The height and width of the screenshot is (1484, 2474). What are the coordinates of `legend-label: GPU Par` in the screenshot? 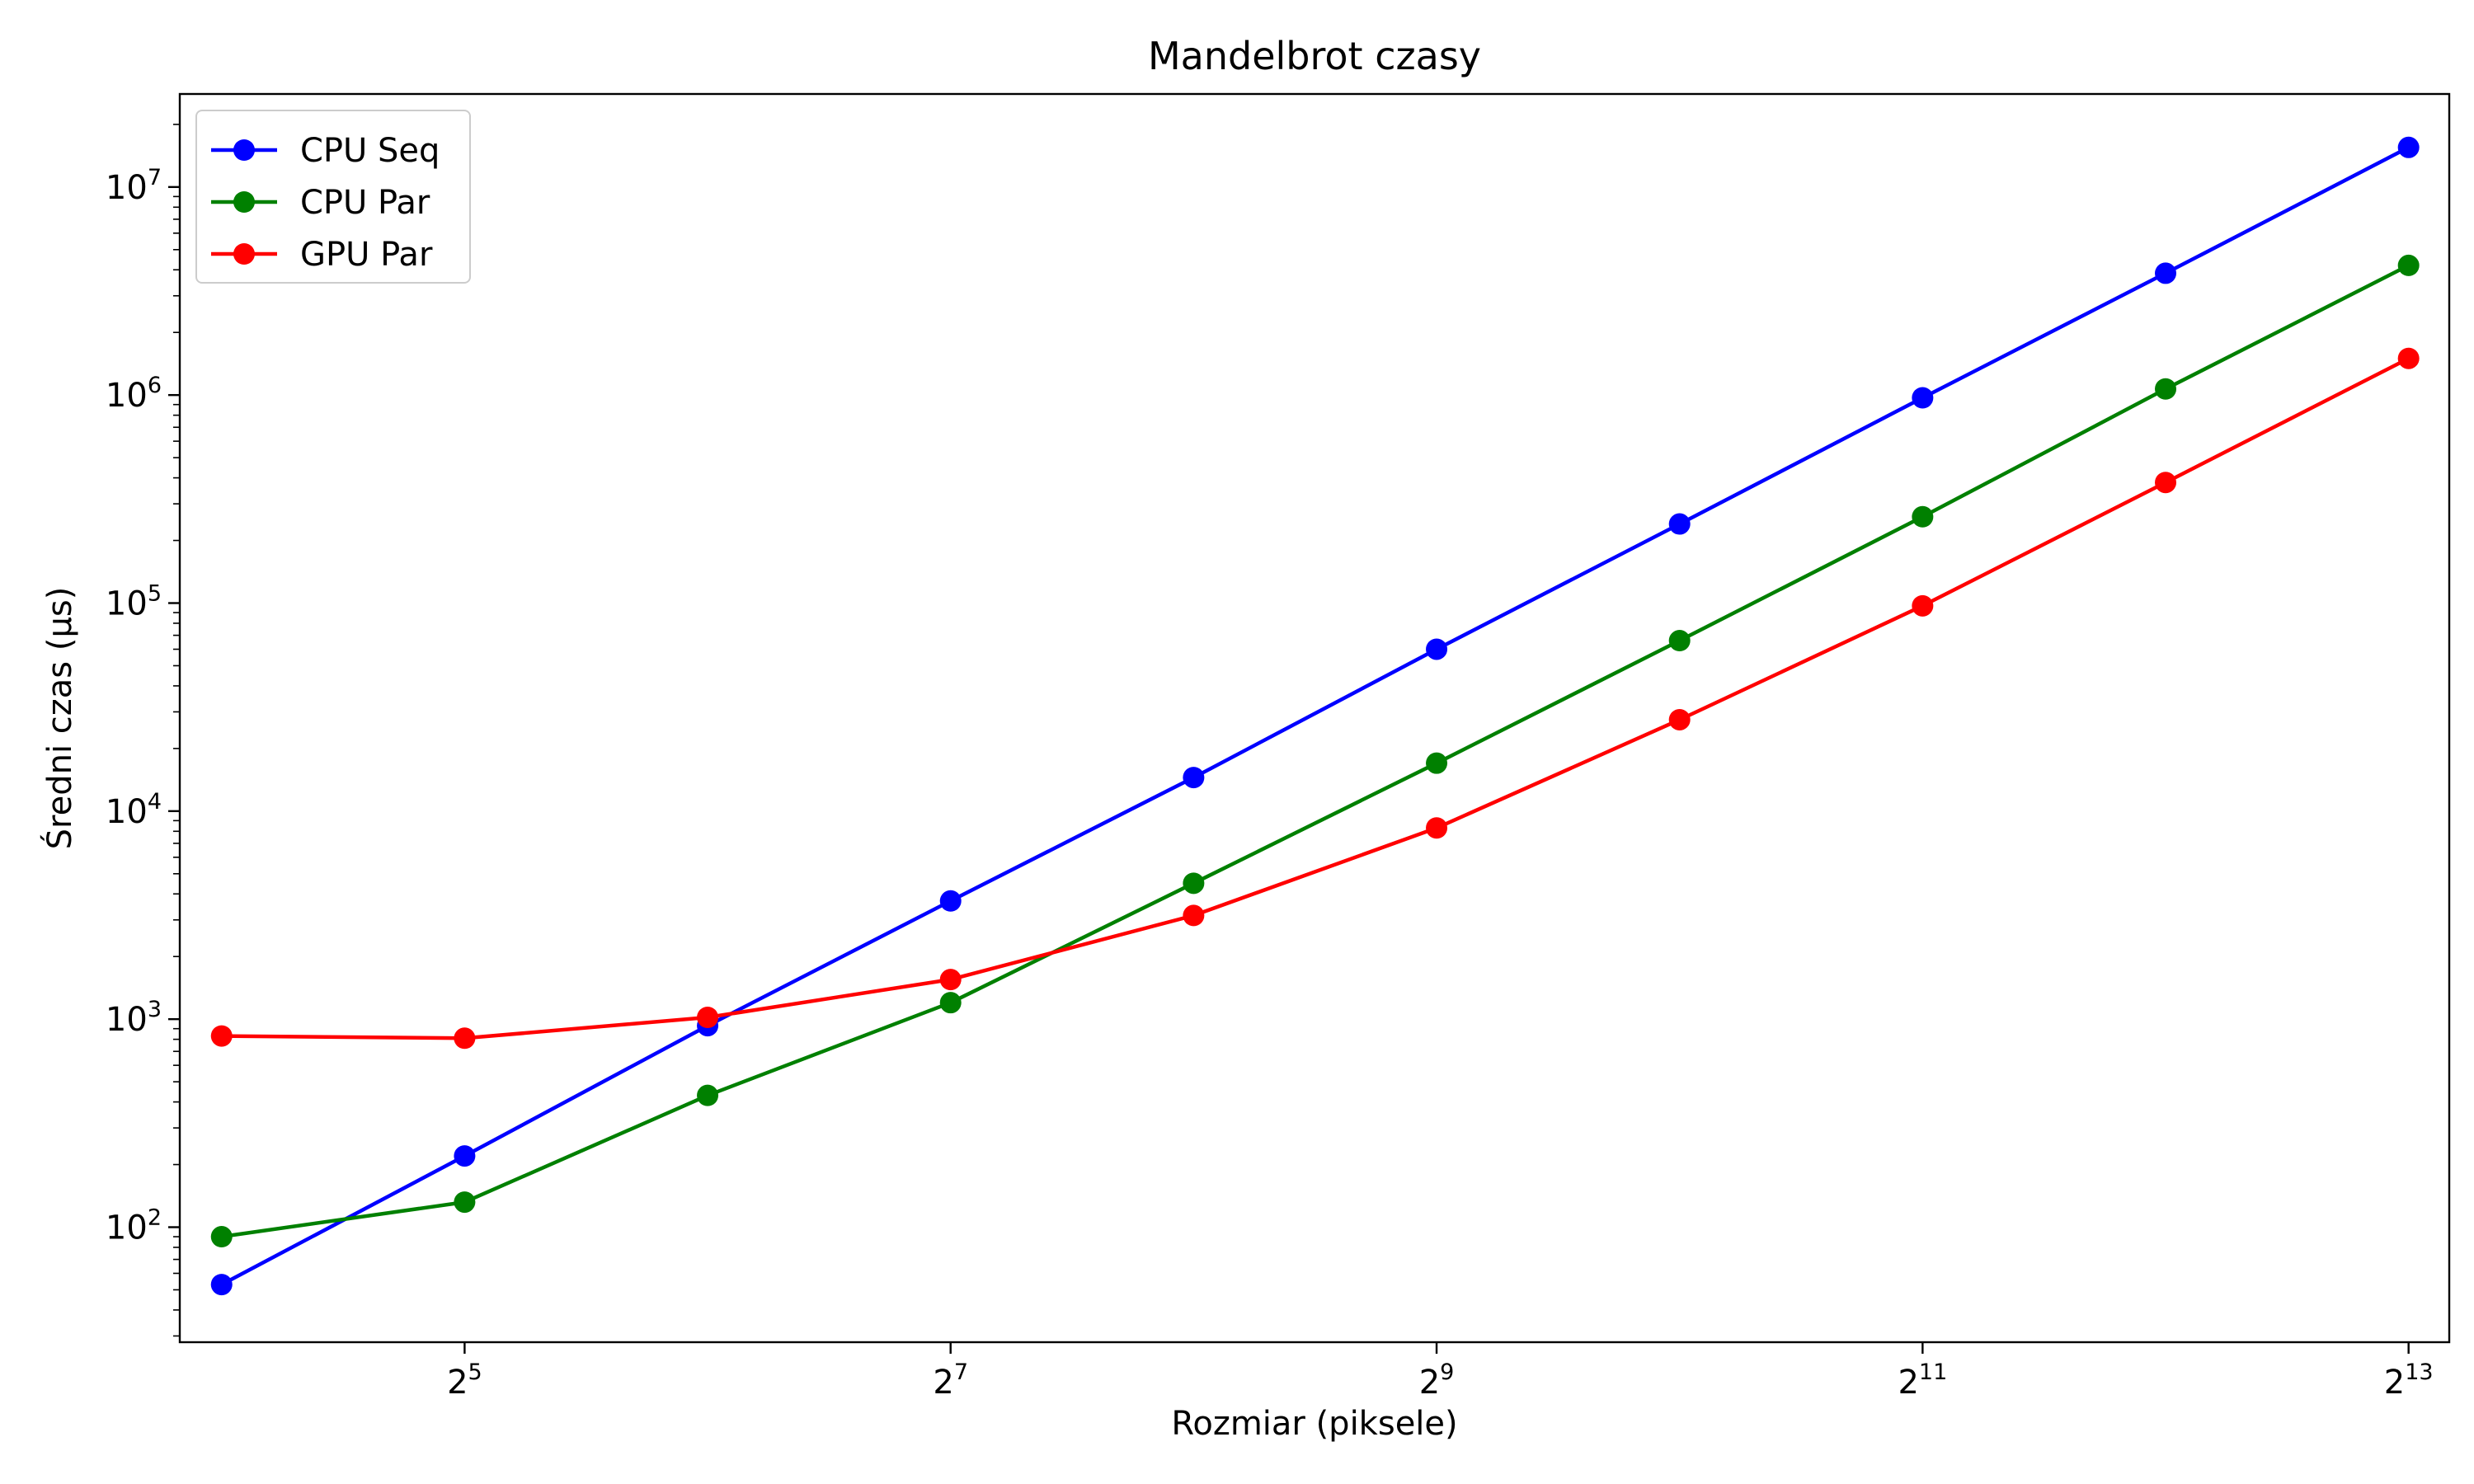 It's located at (366, 255).